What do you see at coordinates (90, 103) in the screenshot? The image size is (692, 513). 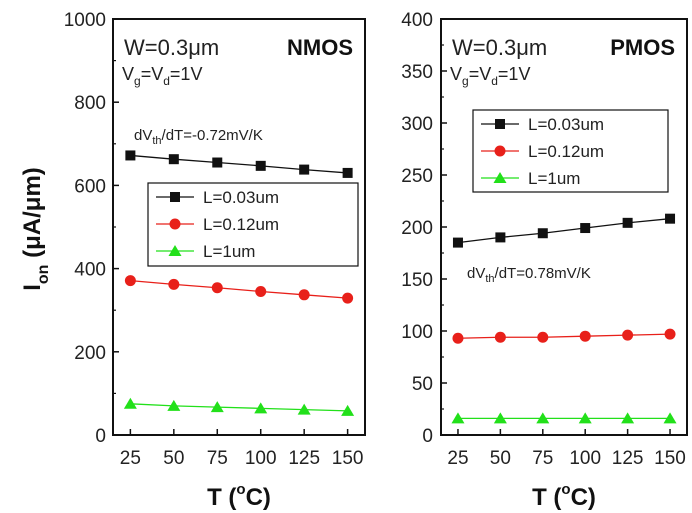 I see `y-tick-label: 800` at bounding box center [90, 103].